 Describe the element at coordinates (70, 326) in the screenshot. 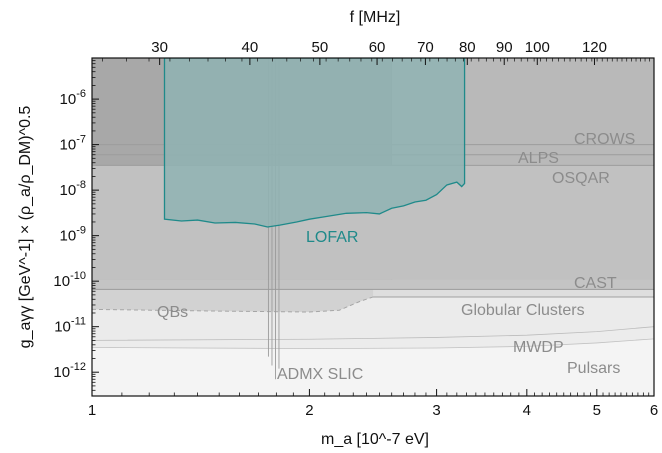

I see `y-tick-label: 10⁻¹¹` at that location.